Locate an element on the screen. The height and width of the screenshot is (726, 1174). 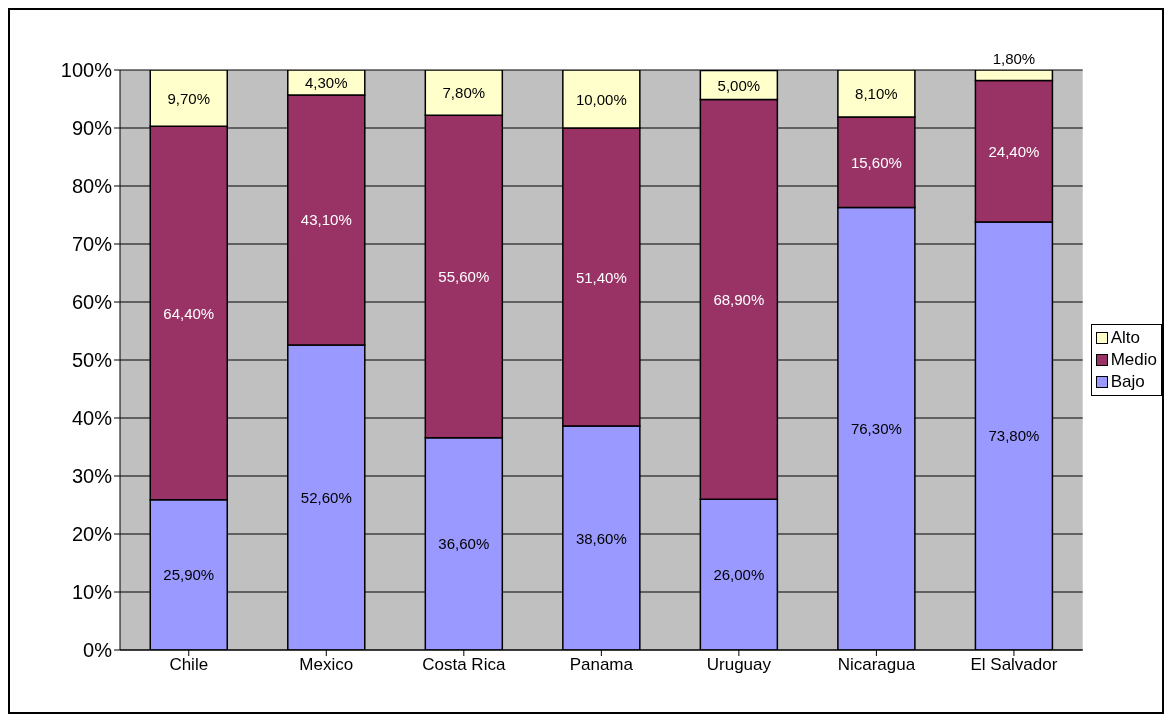
x-tick-label: Chile is located at coordinates (189, 665).